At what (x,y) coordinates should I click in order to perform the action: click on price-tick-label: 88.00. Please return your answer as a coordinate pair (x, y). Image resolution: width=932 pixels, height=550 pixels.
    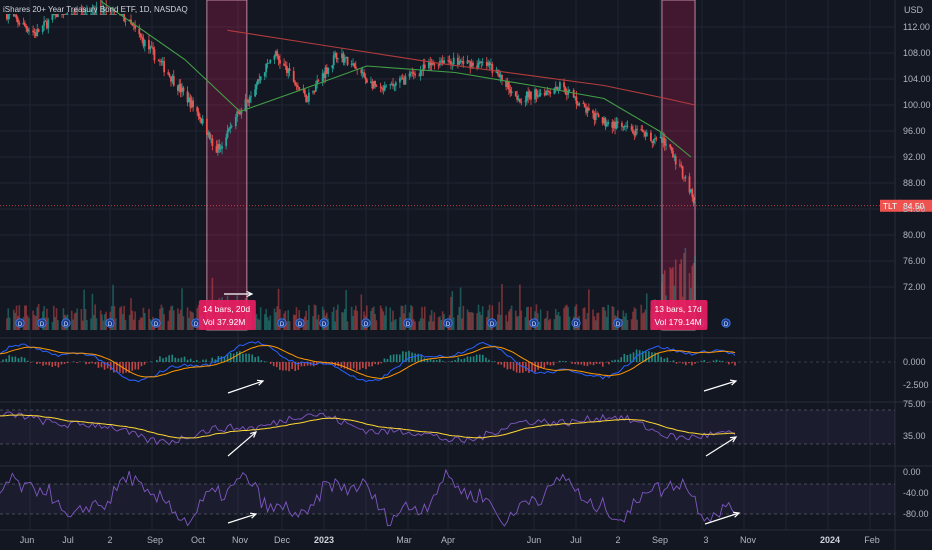
    Looking at the image, I should click on (914, 183).